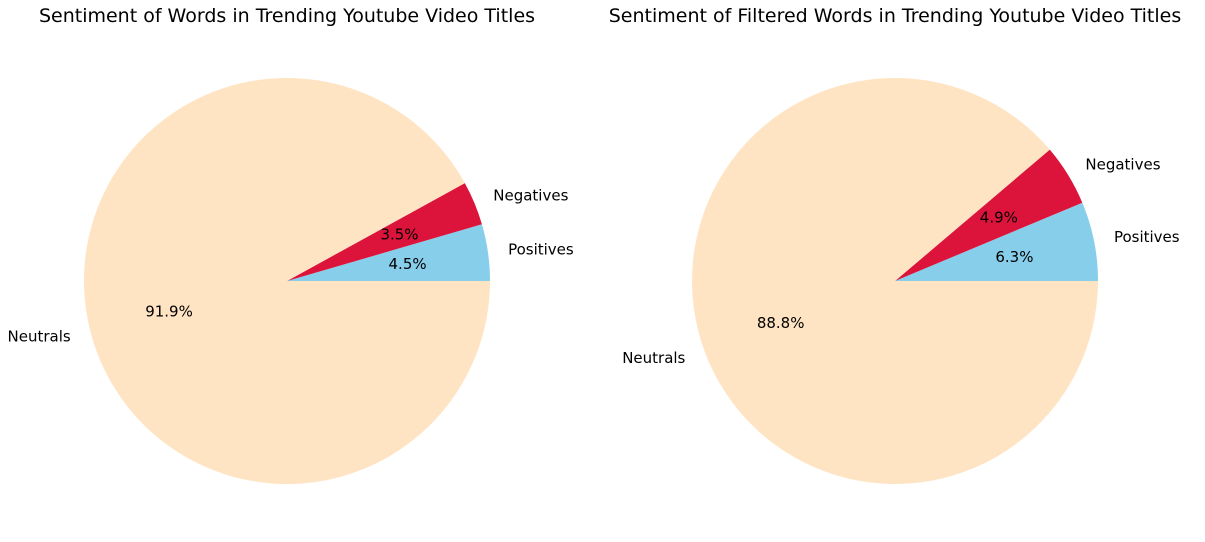 The image size is (1205, 542). What do you see at coordinates (781, 323) in the screenshot?
I see `slice-pct-neutrals: 88.8%` at bounding box center [781, 323].